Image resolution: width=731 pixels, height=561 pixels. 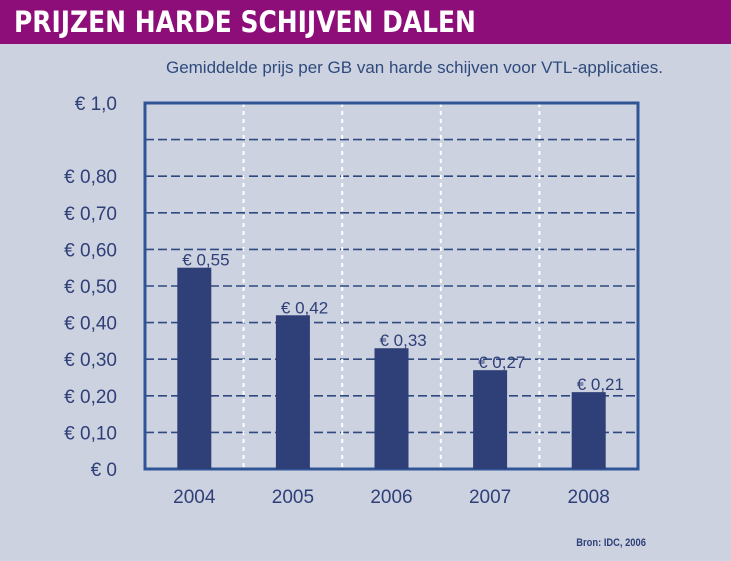 What do you see at coordinates (588, 430) in the screenshot?
I see `bar-2008` at bounding box center [588, 430].